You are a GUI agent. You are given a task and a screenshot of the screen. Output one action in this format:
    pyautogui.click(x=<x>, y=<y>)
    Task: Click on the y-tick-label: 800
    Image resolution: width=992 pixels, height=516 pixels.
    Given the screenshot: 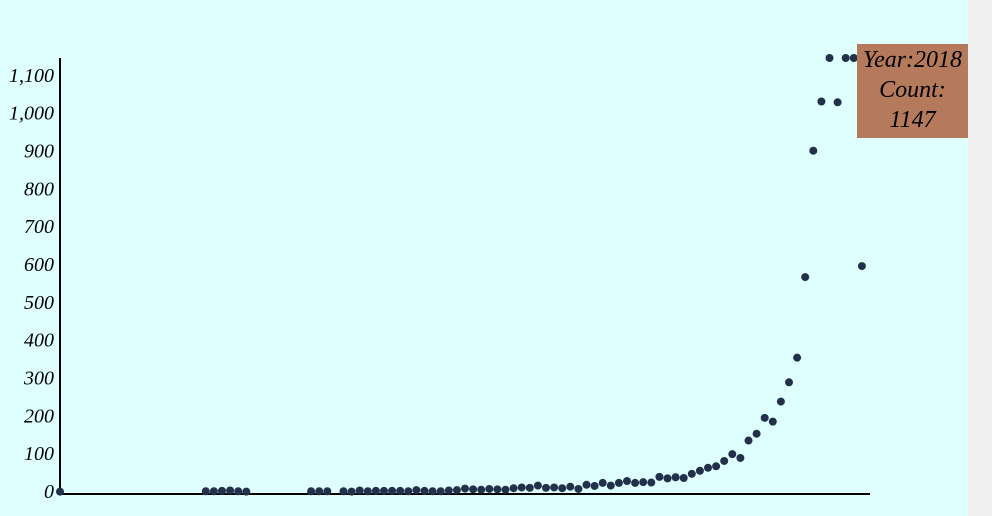 What is the action you would take?
    pyautogui.click(x=39, y=189)
    